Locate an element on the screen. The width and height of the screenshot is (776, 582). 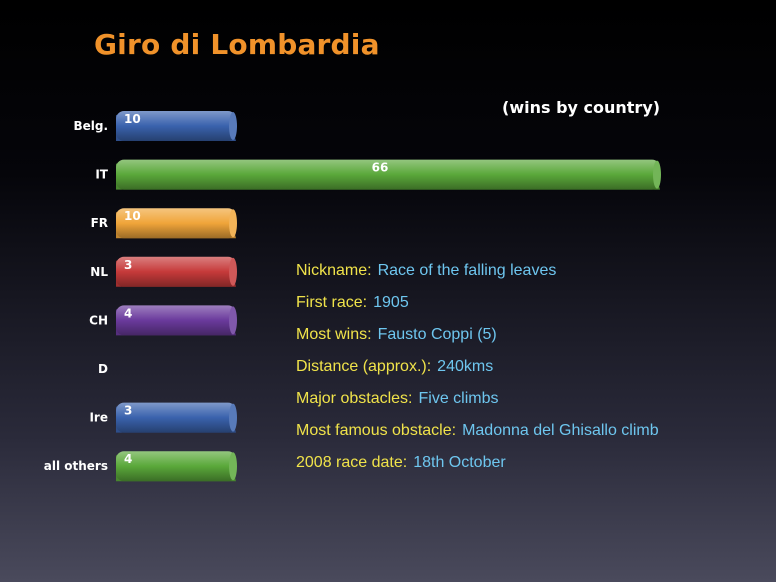
info-key: 2008 race date: is located at coordinates (352, 462).